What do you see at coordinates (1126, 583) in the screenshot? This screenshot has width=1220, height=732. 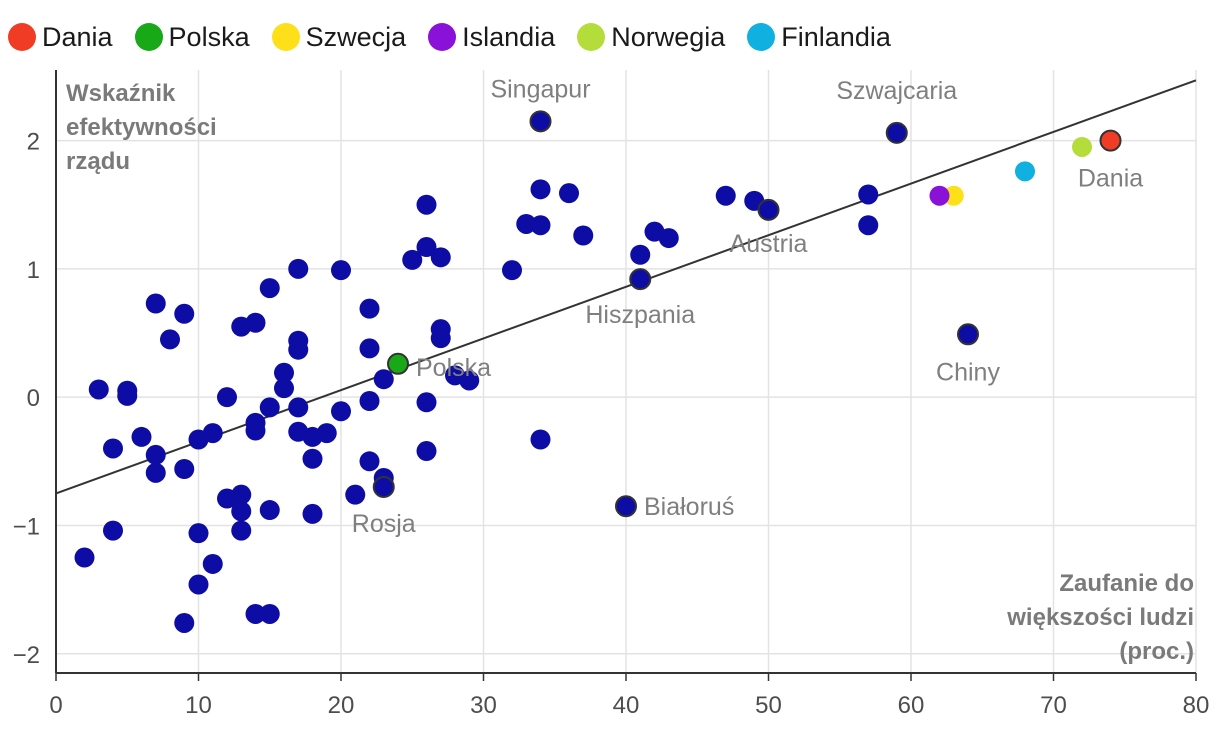 I see `x-axis-title-line: Zaufanie do` at bounding box center [1126, 583].